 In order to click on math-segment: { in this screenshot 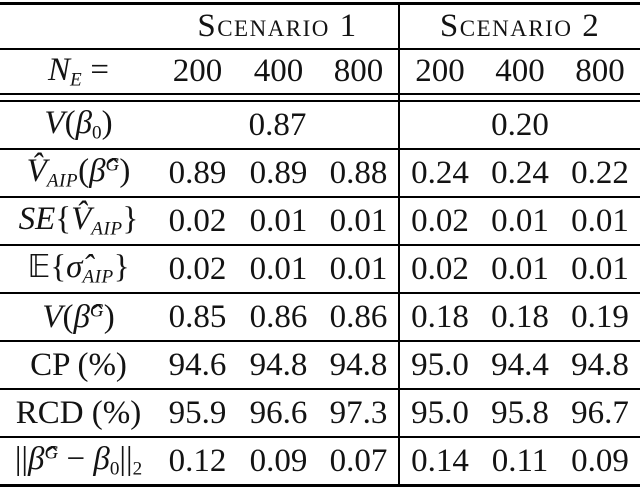, I will do `click(58, 267)`.